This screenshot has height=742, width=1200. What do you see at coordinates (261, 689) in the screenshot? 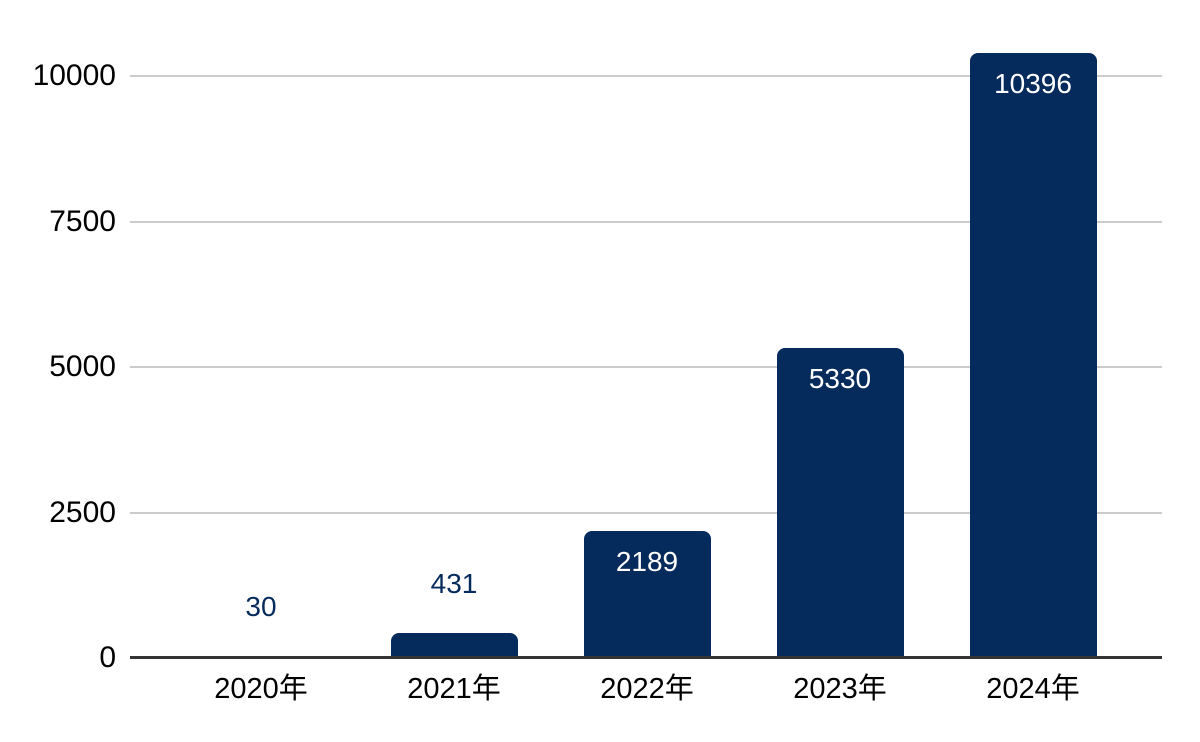
I see `x-axis-label: 2020年` at bounding box center [261, 689].